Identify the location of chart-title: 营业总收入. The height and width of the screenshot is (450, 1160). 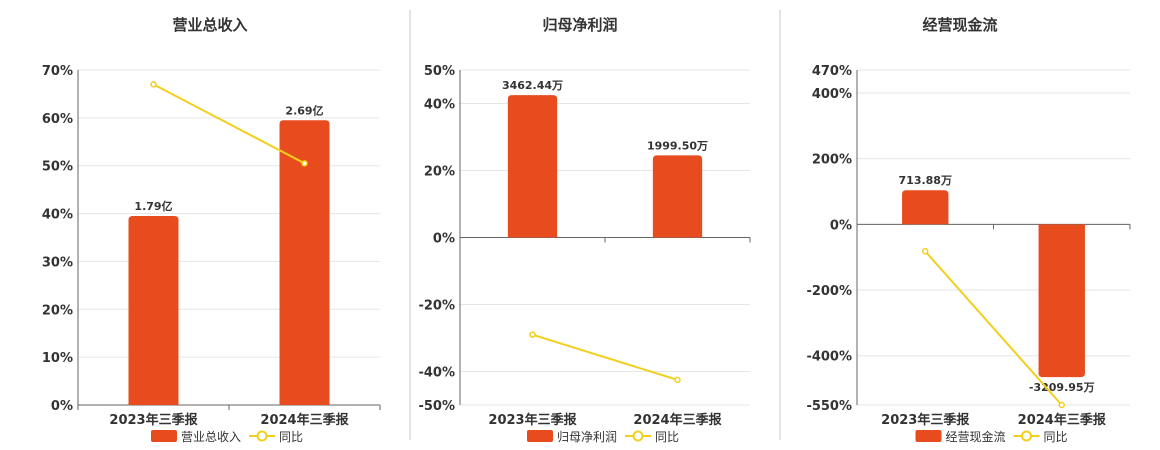
(209, 25).